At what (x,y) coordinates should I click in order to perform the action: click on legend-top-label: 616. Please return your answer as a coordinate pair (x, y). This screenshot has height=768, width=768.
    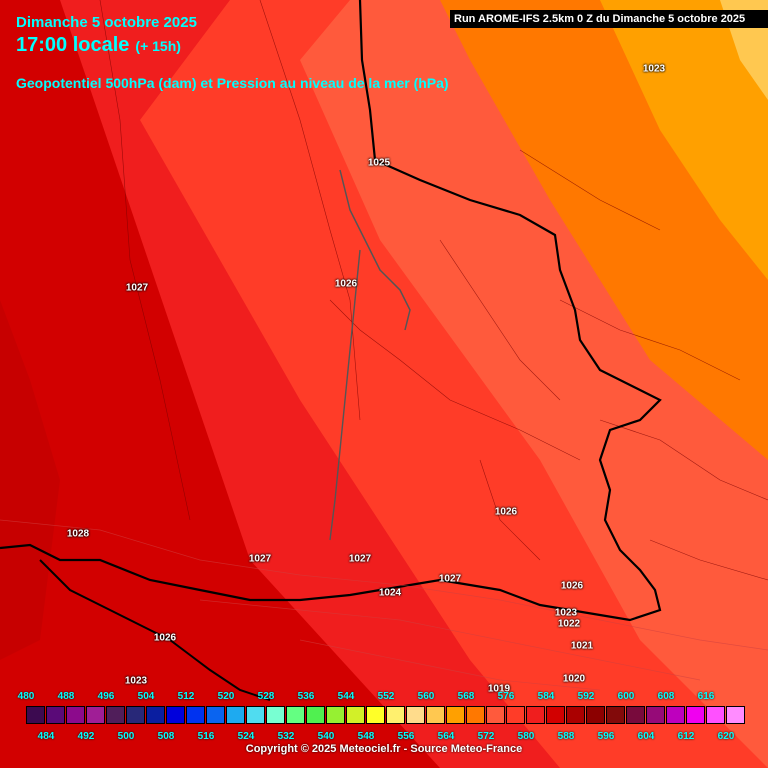
    Looking at the image, I should click on (706, 696).